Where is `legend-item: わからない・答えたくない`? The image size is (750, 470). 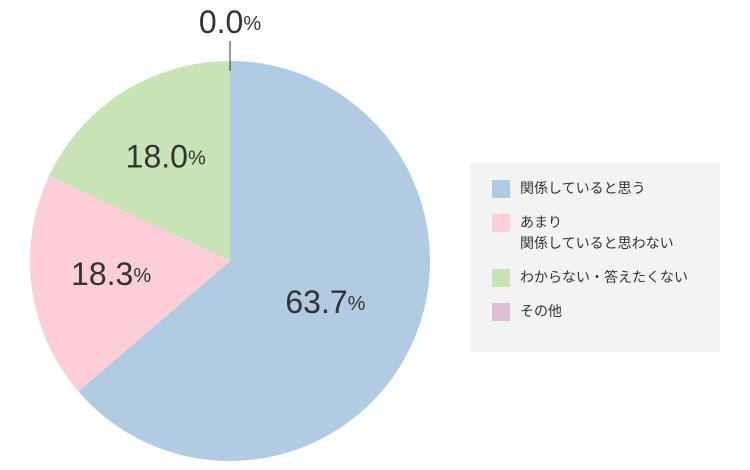 legend-item: わからない・答えたくない is located at coordinates (595, 278).